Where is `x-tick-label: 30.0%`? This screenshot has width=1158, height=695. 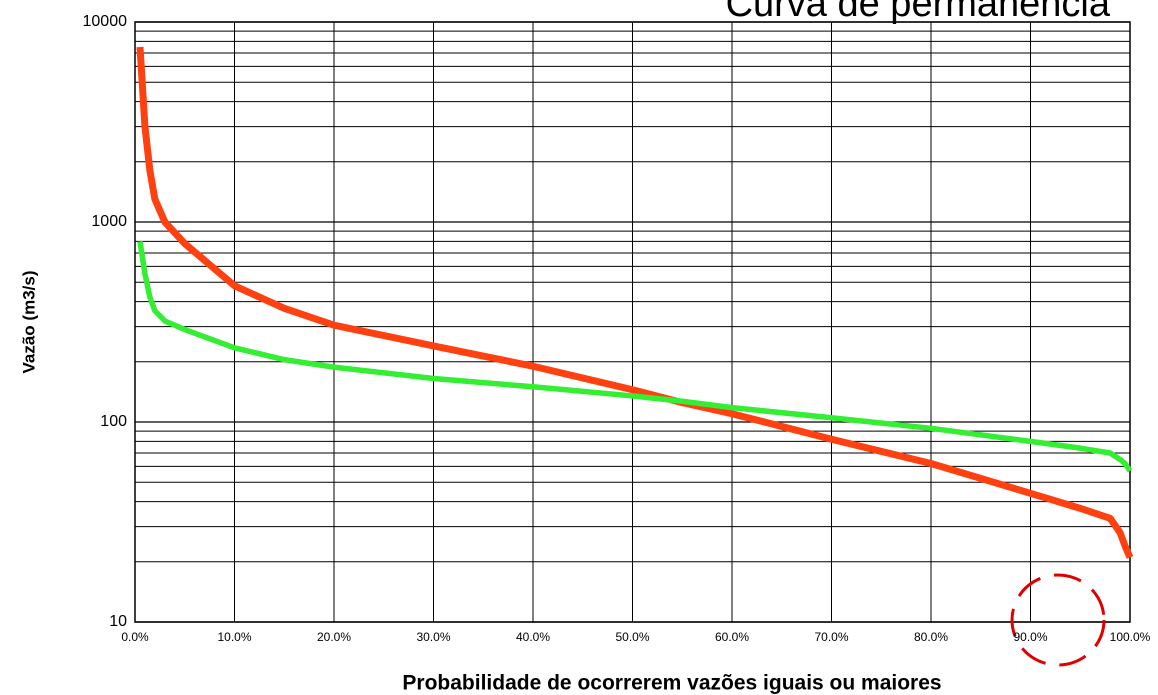 x-tick-label: 30.0% is located at coordinates (433, 637).